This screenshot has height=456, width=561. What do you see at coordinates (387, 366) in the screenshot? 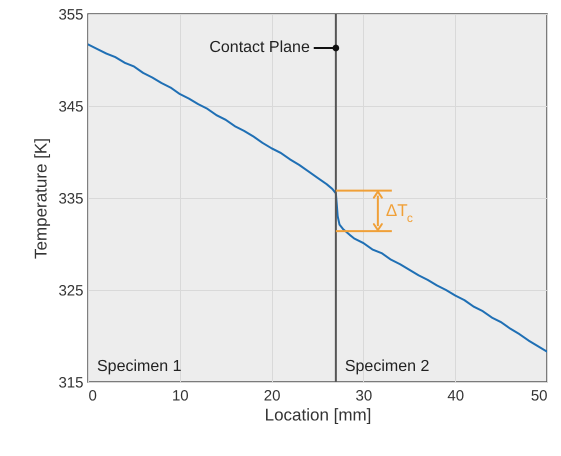
I see `annotation: Specimen 2` at bounding box center [387, 366].